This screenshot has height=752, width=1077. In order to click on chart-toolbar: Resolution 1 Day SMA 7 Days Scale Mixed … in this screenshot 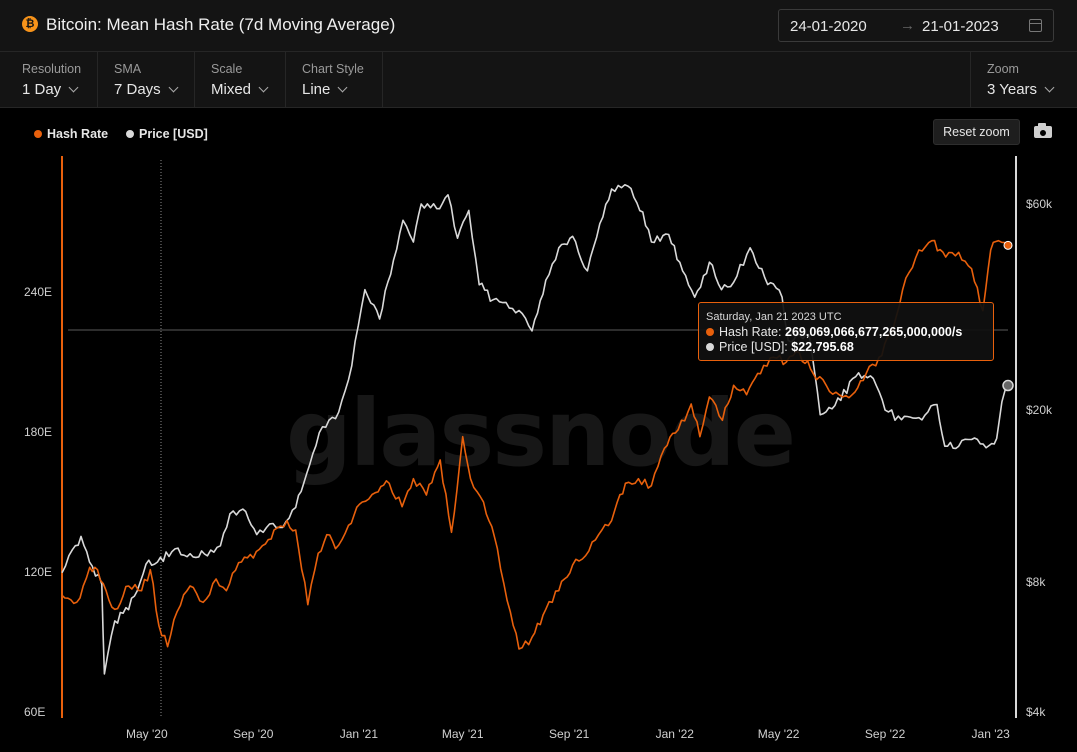, I will do `click(538, 80)`.